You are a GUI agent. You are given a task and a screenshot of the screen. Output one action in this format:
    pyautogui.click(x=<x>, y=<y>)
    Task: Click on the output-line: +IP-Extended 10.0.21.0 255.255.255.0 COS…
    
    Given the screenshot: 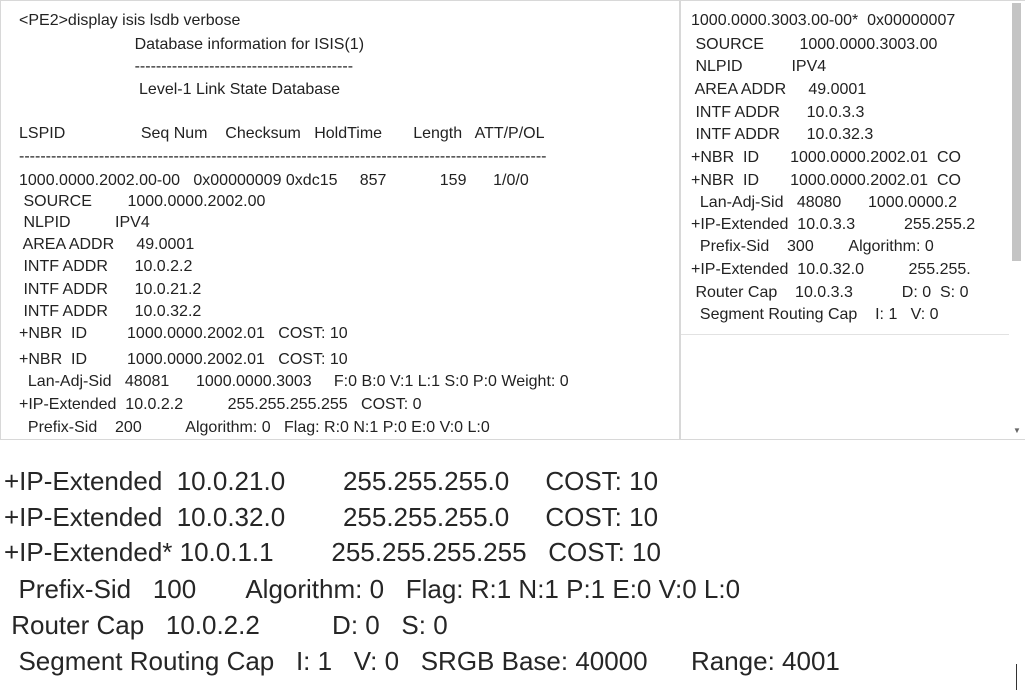 What is the action you would take?
    pyautogui.click(x=331, y=481)
    